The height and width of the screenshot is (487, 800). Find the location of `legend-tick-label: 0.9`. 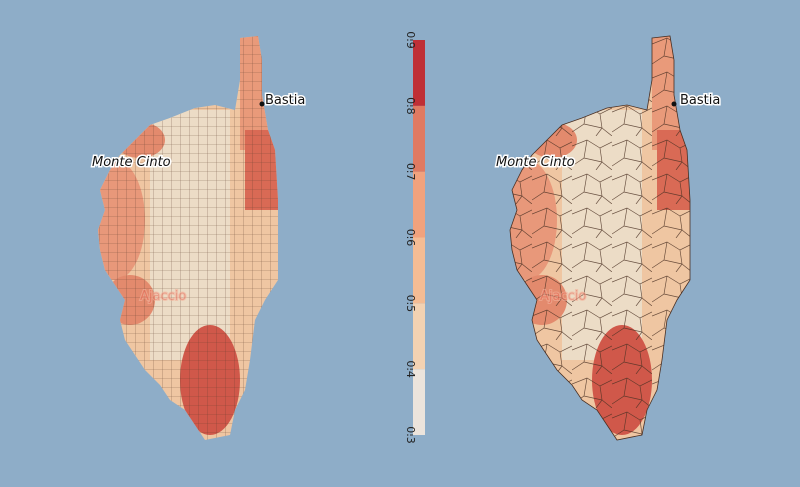

legend-tick-label: 0.9 is located at coordinates (410, 40).